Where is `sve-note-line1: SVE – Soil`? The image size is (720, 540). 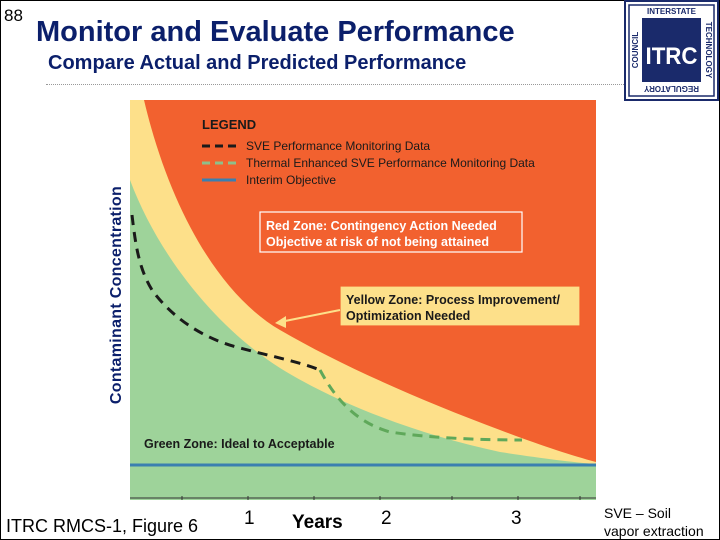
sve-note-line1: SVE – Soil is located at coordinates (637, 513).